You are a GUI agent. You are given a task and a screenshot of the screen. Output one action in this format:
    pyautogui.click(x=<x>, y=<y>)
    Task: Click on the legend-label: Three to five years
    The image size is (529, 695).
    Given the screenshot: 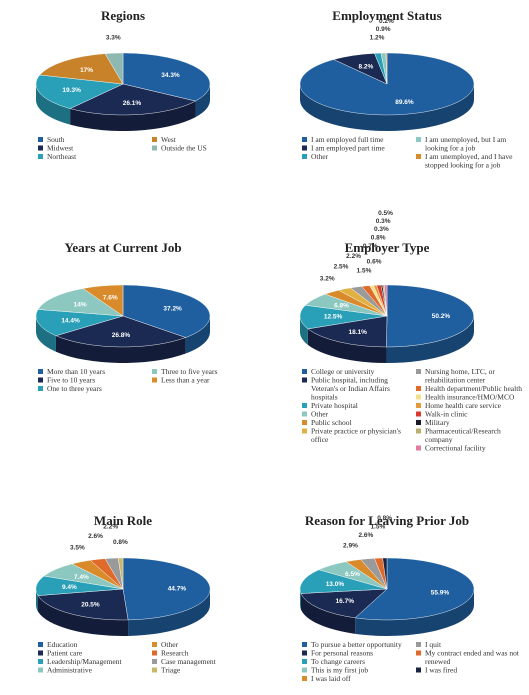 What is the action you would take?
    pyautogui.click(x=189, y=371)
    